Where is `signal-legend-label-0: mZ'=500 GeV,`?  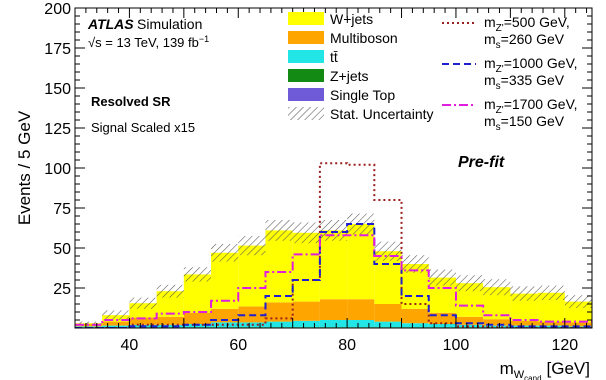 signal-legend-label-0: mZ'=500 GeV, is located at coordinates (527, 24).